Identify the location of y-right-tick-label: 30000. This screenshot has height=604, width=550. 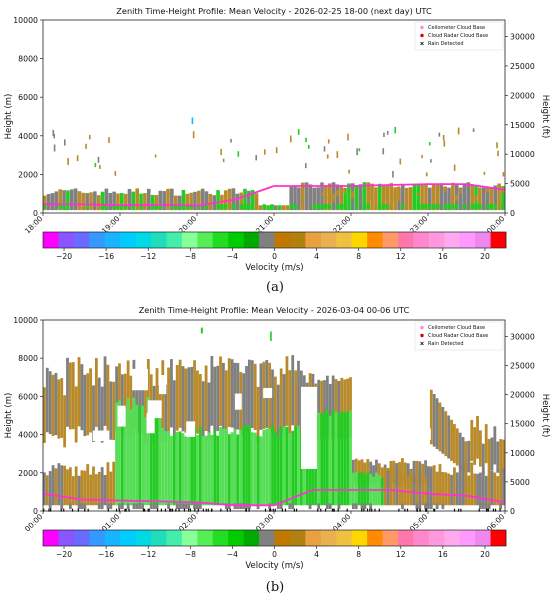
(522, 336).